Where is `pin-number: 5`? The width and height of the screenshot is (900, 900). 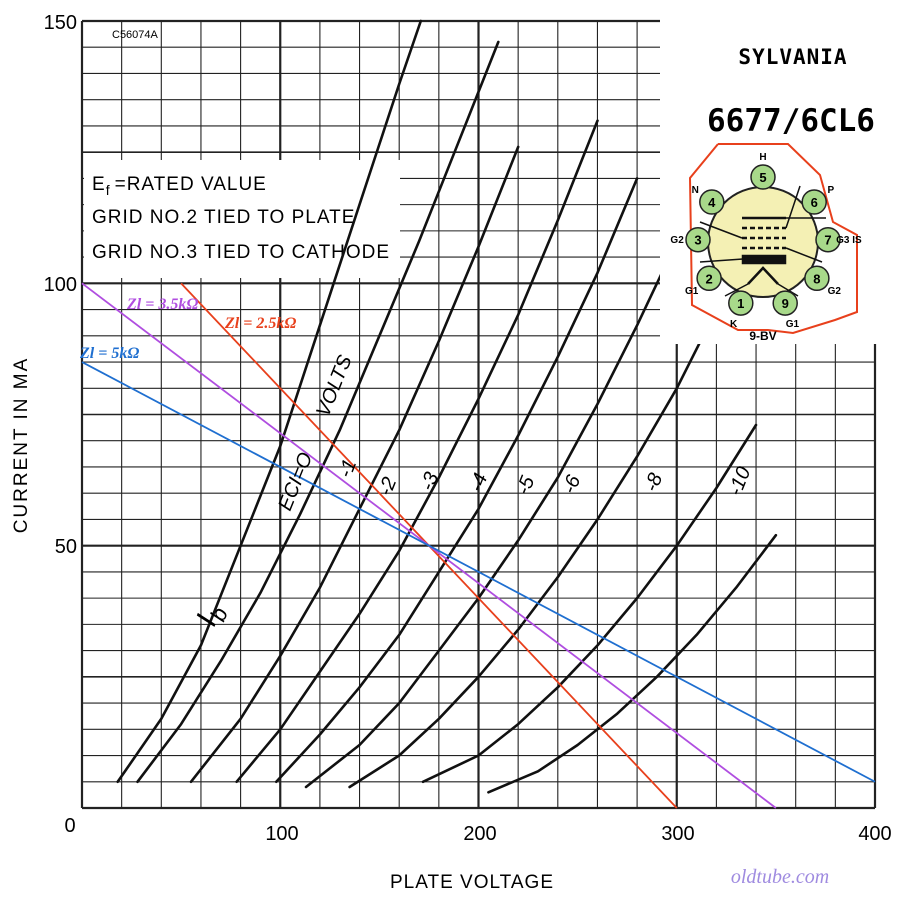
pin-number: 5 is located at coordinates (762, 177).